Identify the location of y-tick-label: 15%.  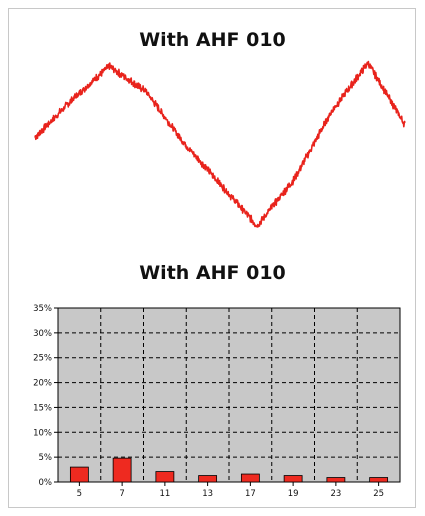
(42, 408).